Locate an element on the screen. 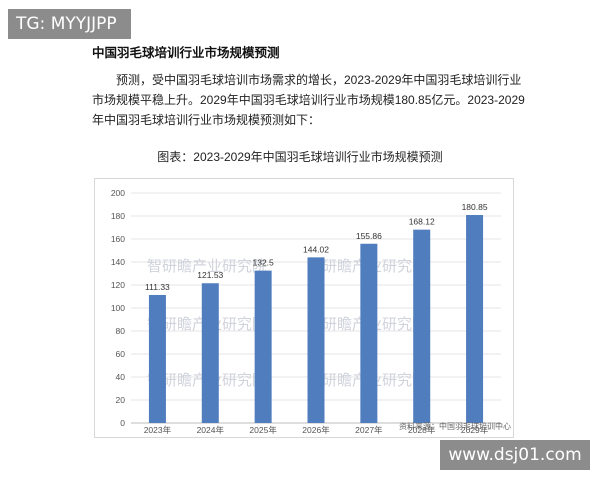  y-tick-label: 120 is located at coordinates (118, 285).